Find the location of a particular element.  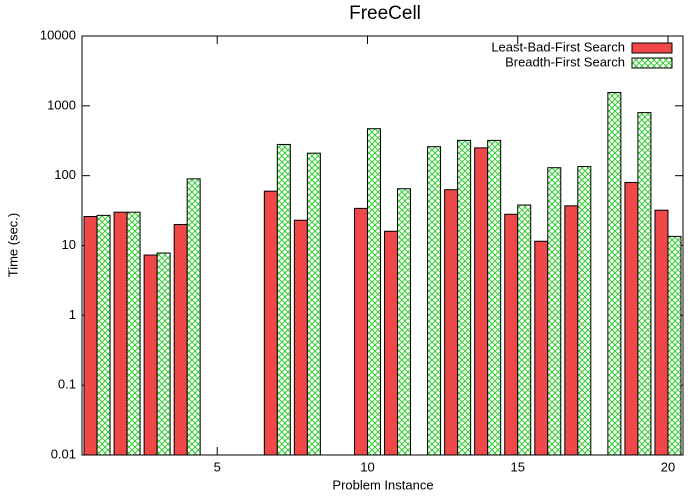

chart-title: FreeCell is located at coordinates (385, 13).